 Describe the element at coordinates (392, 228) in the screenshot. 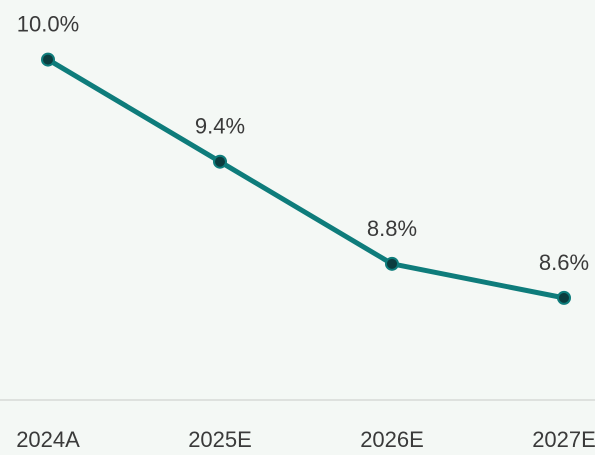

I see `value-label: 8.8%` at that location.